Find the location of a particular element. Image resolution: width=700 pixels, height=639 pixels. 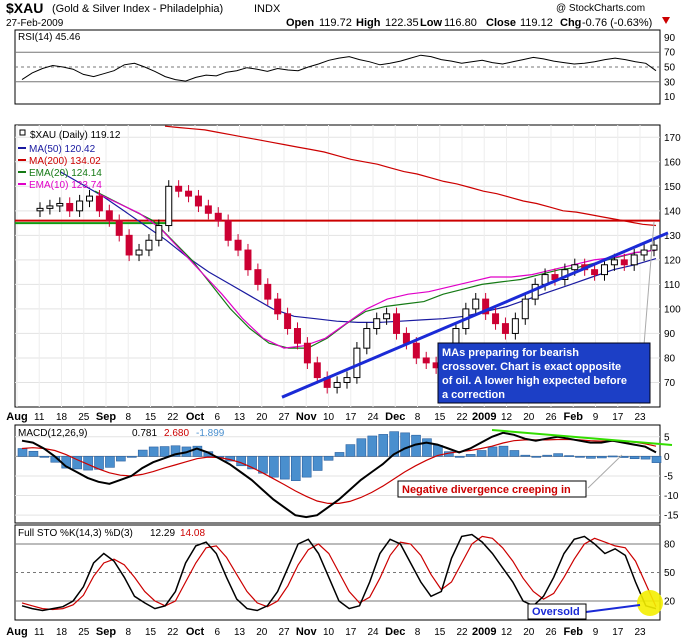

low-label: Low is located at coordinates (431, 23).